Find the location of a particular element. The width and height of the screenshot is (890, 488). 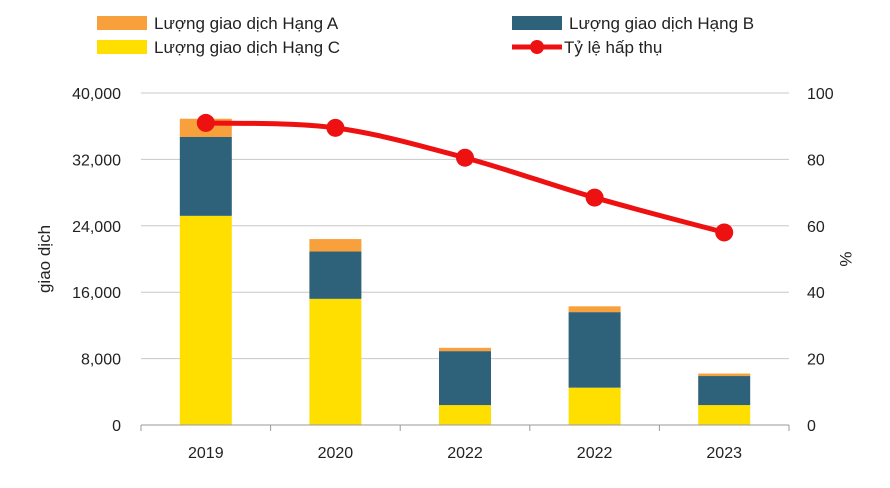

legend-item: Lượng giao dịch Hạng B is located at coordinates (633, 23).